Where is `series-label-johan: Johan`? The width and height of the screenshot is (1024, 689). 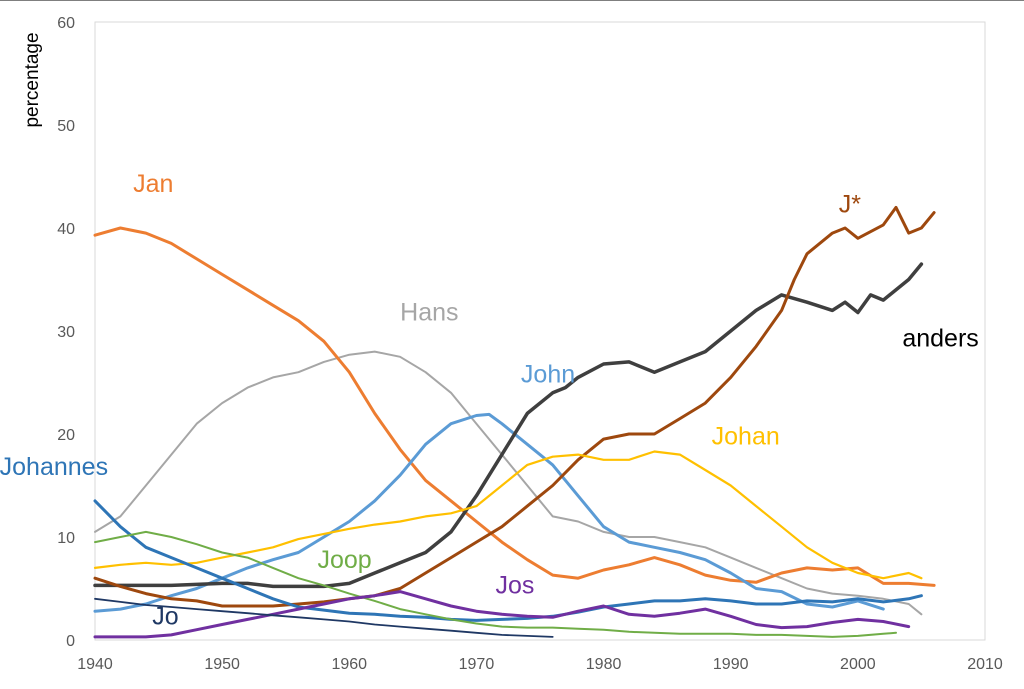 series-label-johan: Johan is located at coordinates (746, 436).